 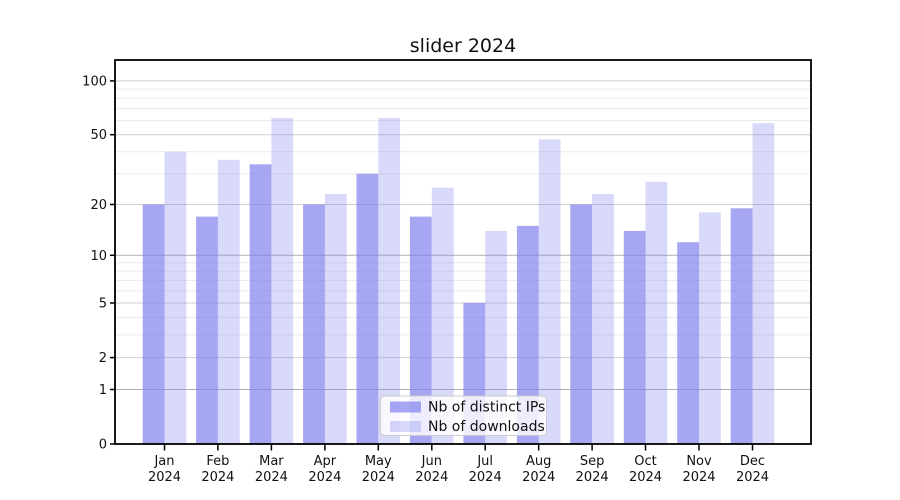 I want to click on legend-box, so click(x=463, y=415).